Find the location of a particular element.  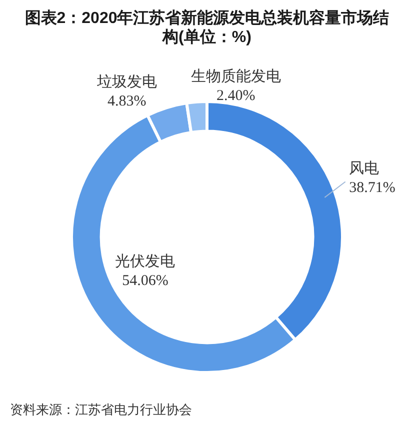

slice-label: 垃圾发电 is located at coordinates (126, 82).